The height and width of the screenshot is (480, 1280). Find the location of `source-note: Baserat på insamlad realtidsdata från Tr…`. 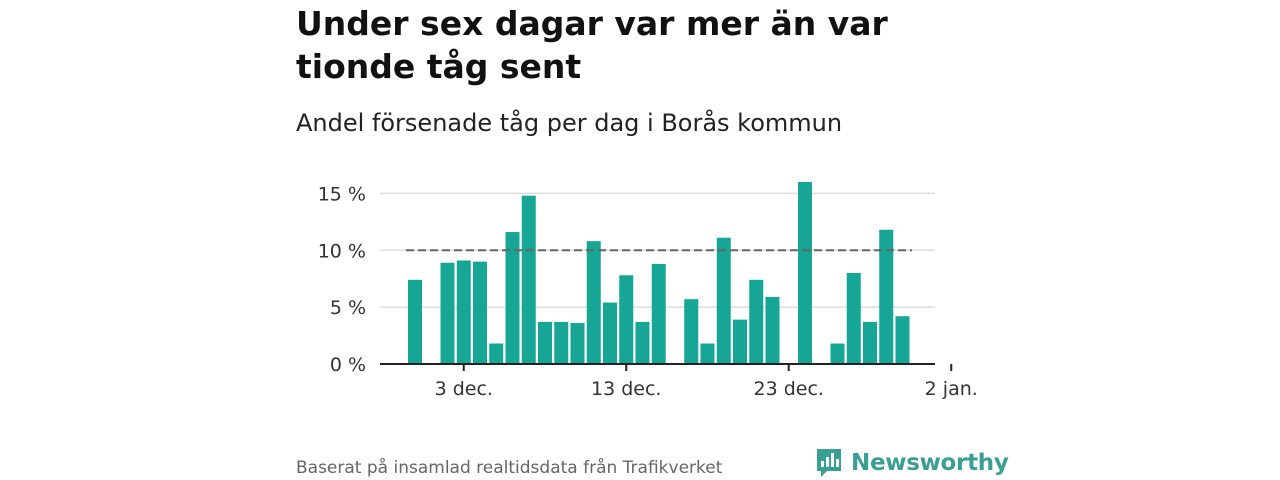

source-note: Baserat på insamlad realtidsdata från Tr… is located at coordinates (509, 468).